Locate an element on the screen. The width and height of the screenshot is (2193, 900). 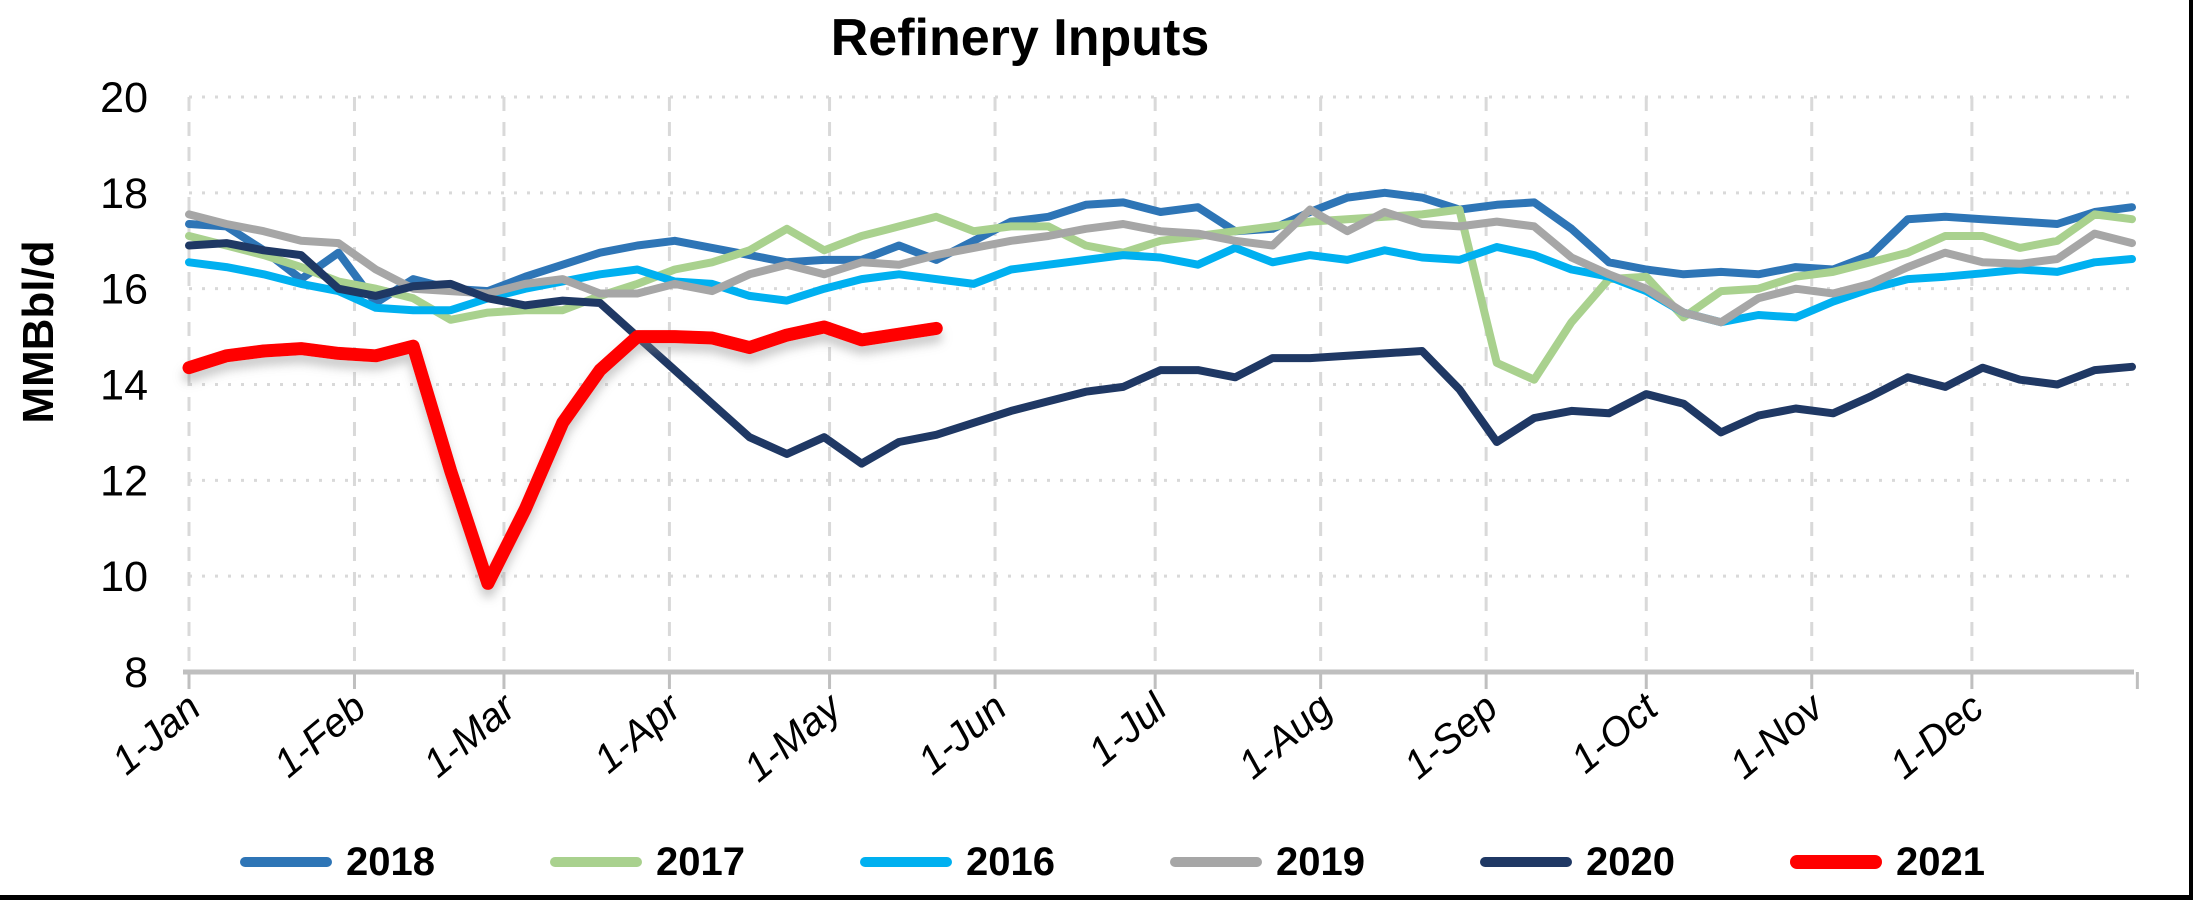
legend-item-2019: 2019 is located at coordinates (1267, 862).